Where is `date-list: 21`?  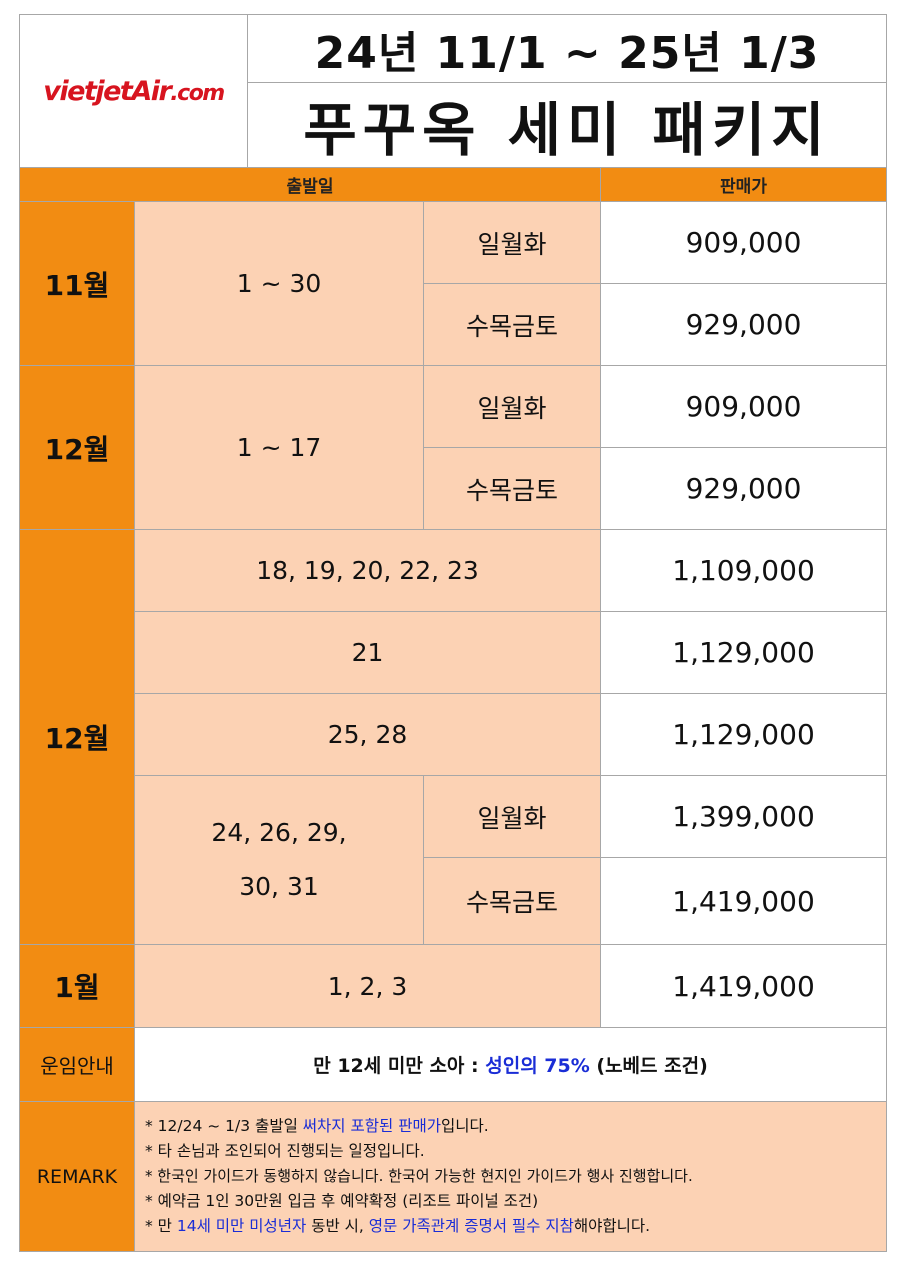 date-list: 21 is located at coordinates (367, 652).